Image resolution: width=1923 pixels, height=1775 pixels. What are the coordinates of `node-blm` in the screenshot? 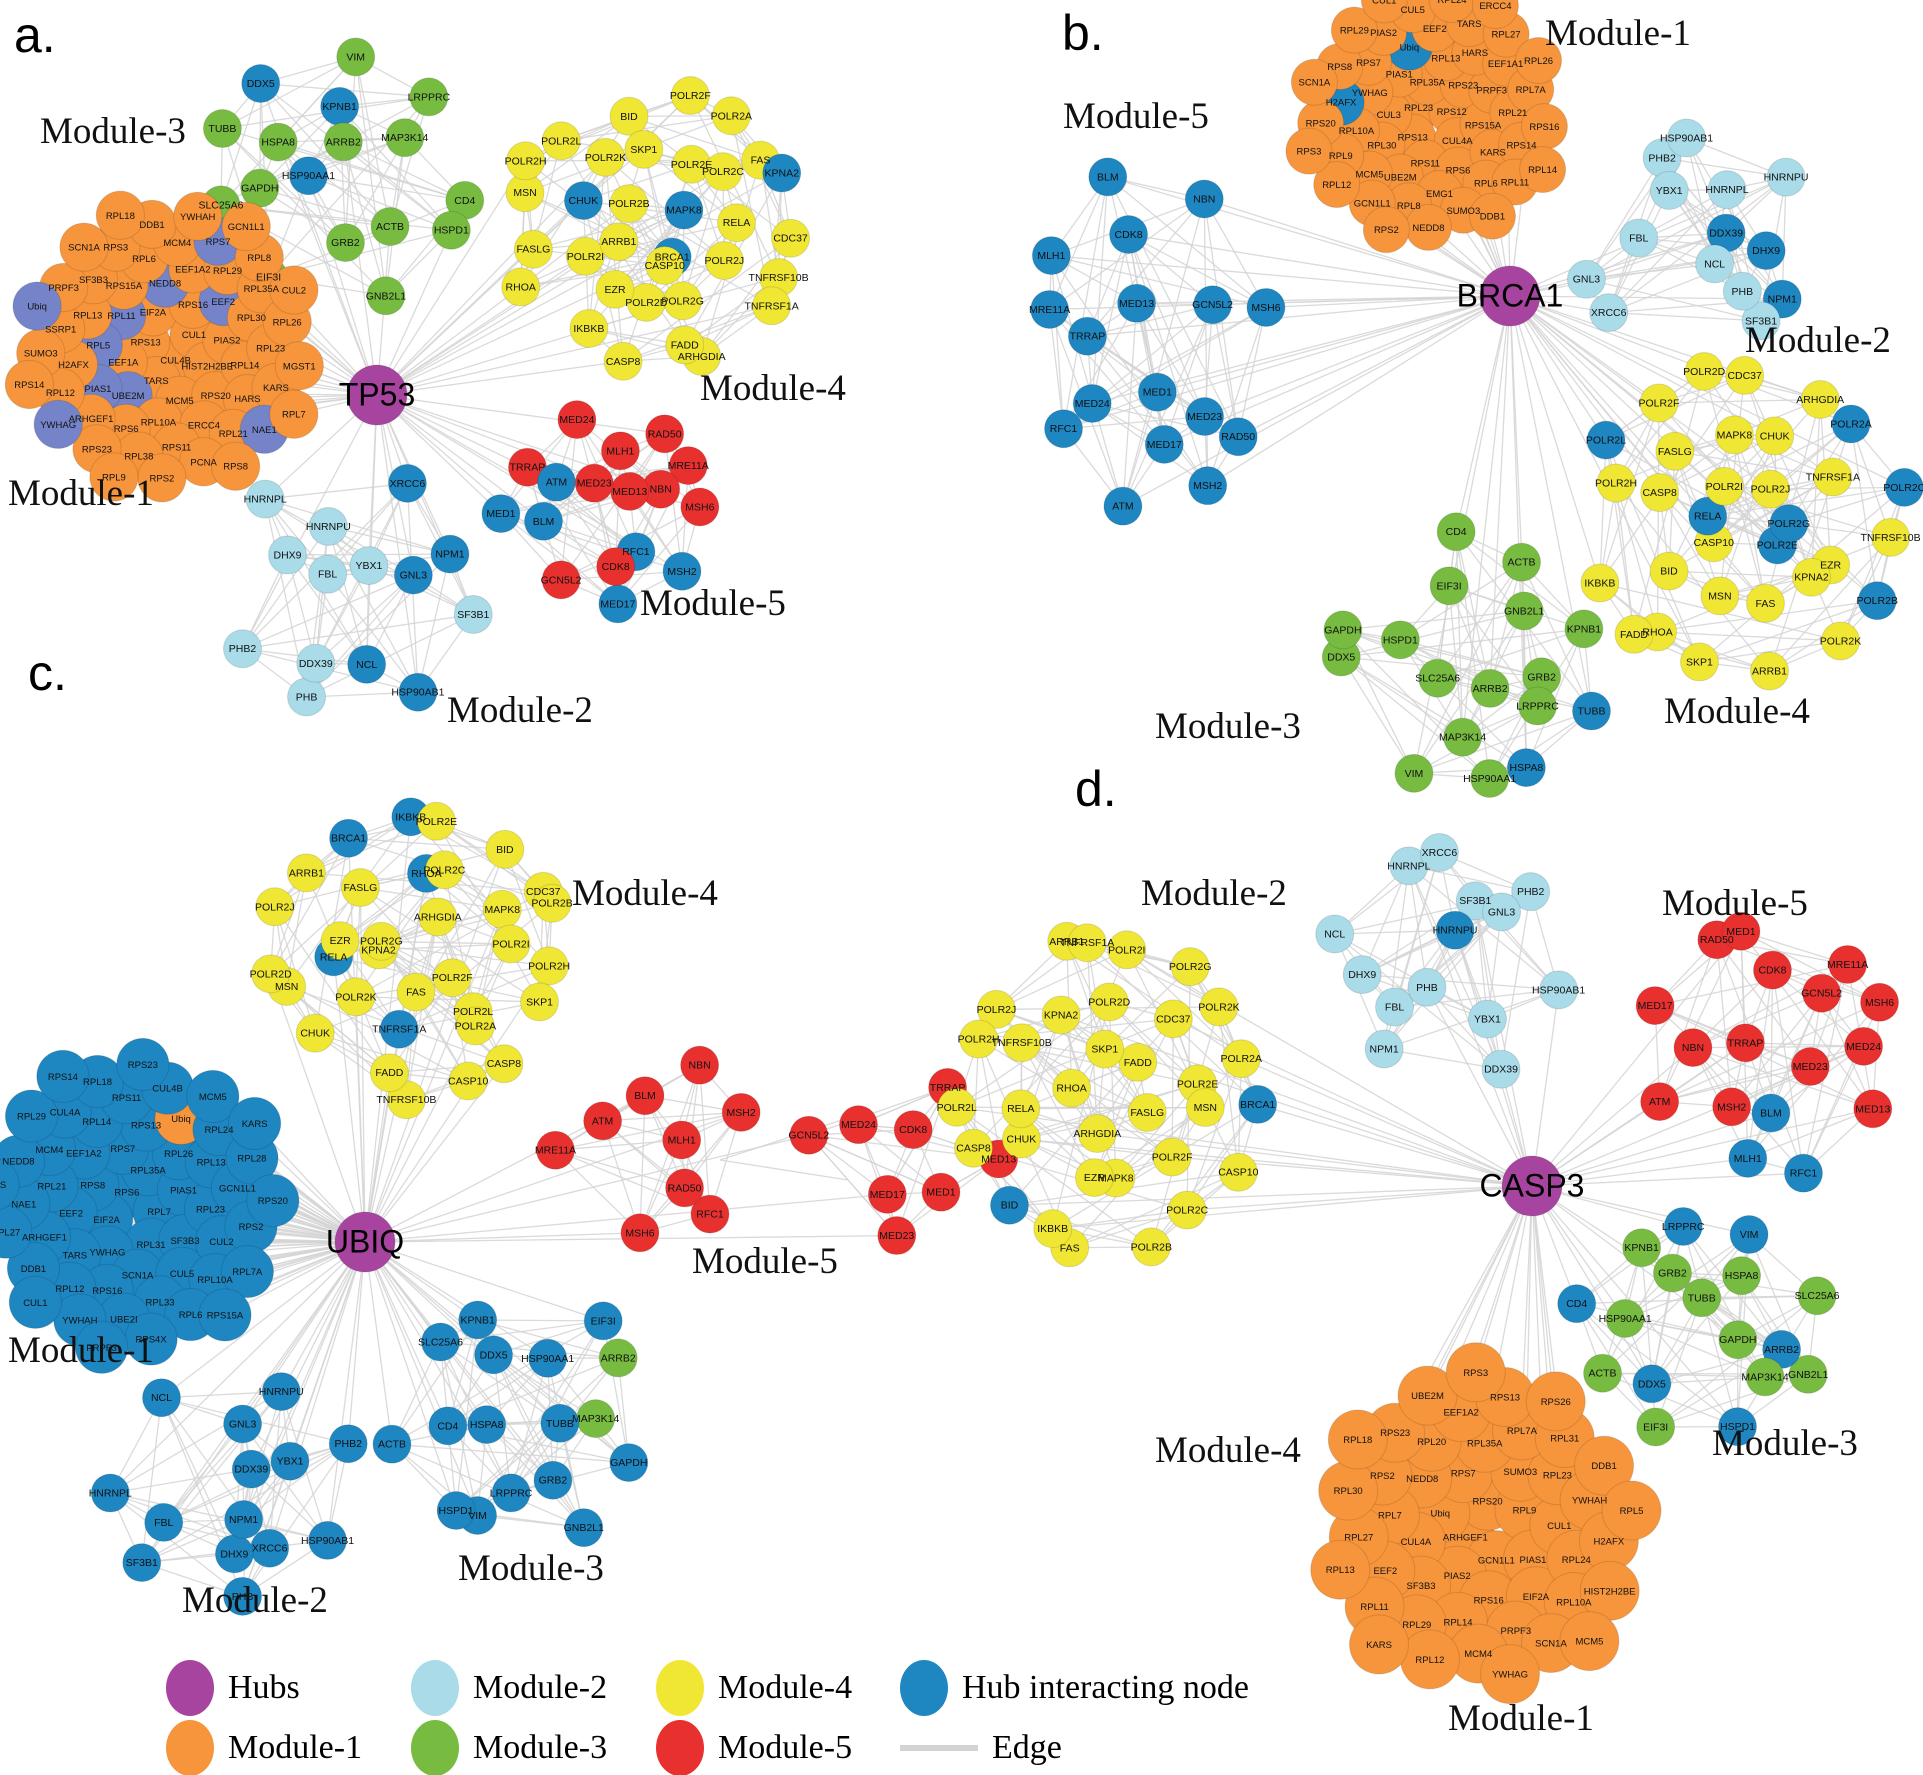 It's located at (1108, 177).